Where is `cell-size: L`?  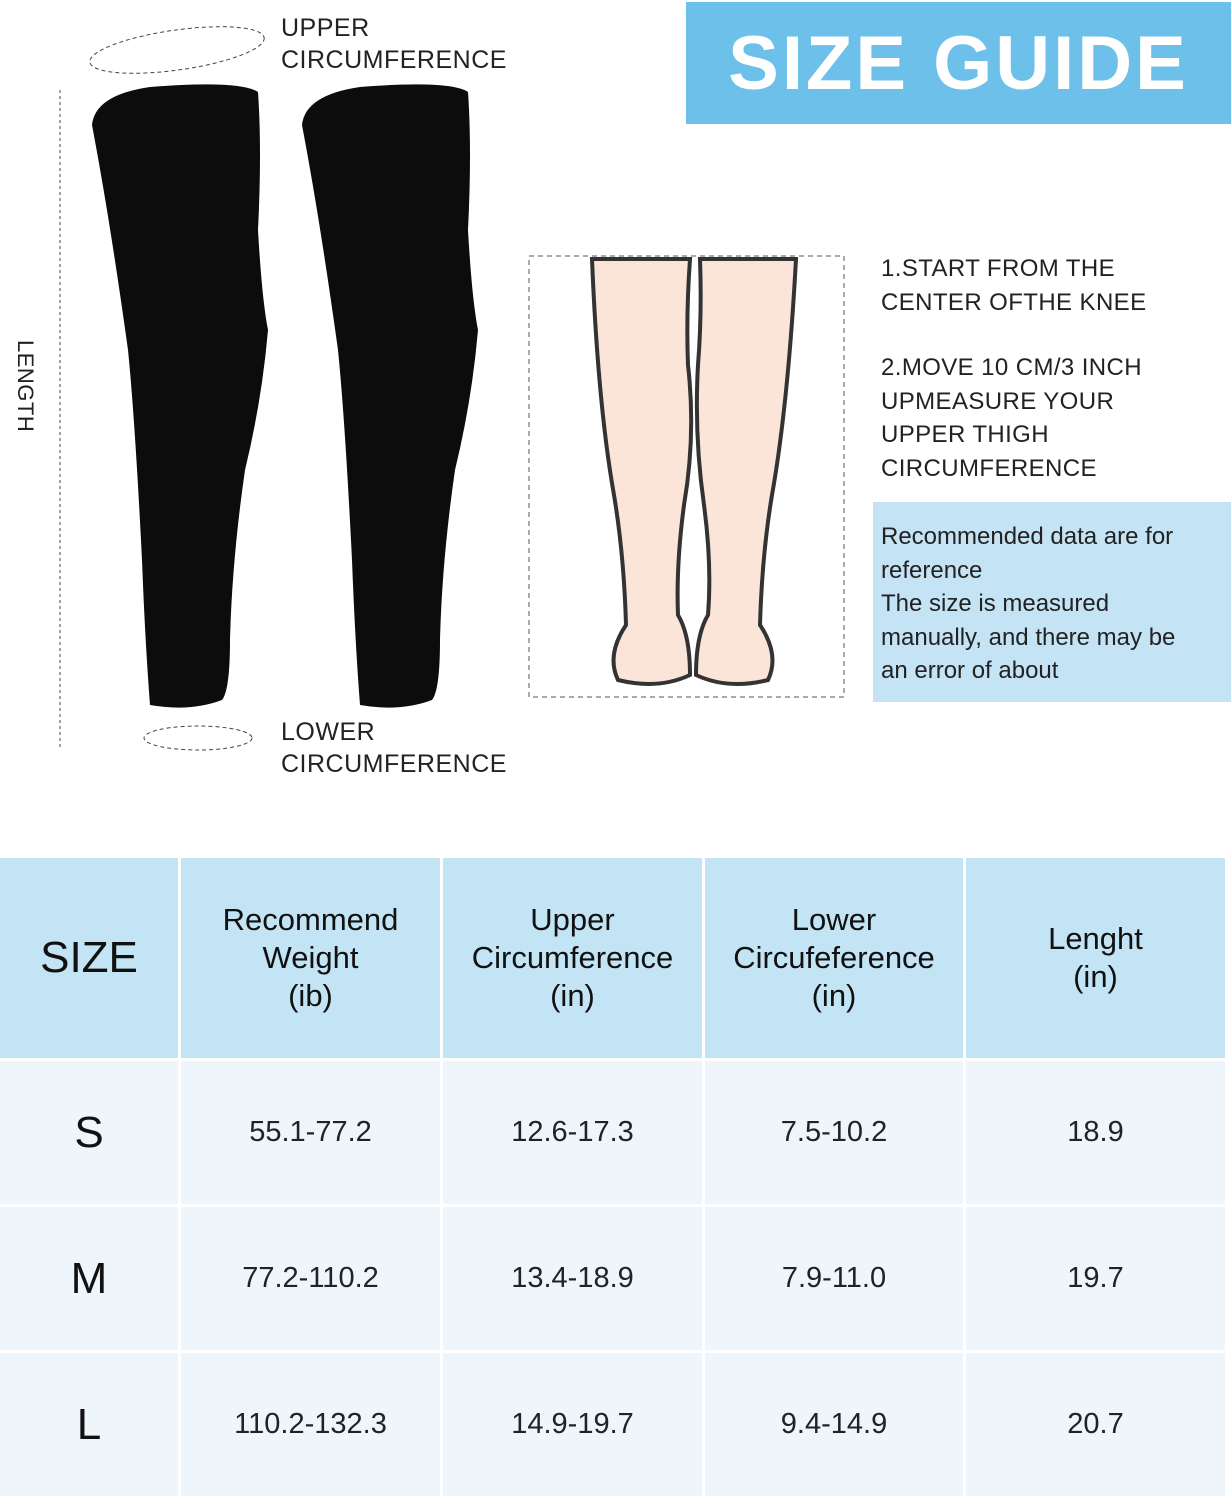
cell-size: L is located at coordinates (89, 1424).